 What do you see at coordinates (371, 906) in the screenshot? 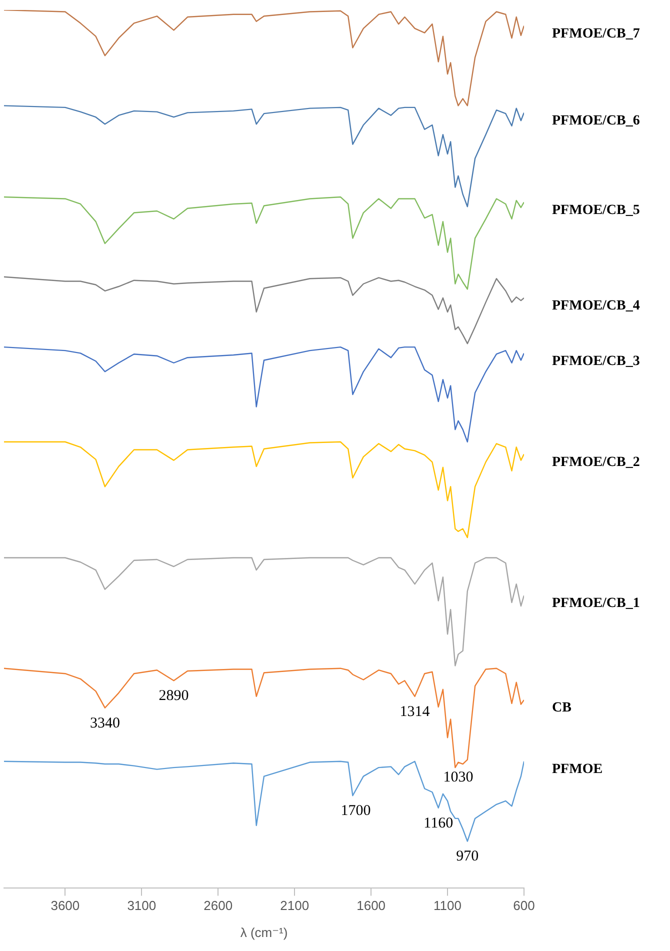
I see `x-tick-label: 1600` at bounding box center [371, 906].